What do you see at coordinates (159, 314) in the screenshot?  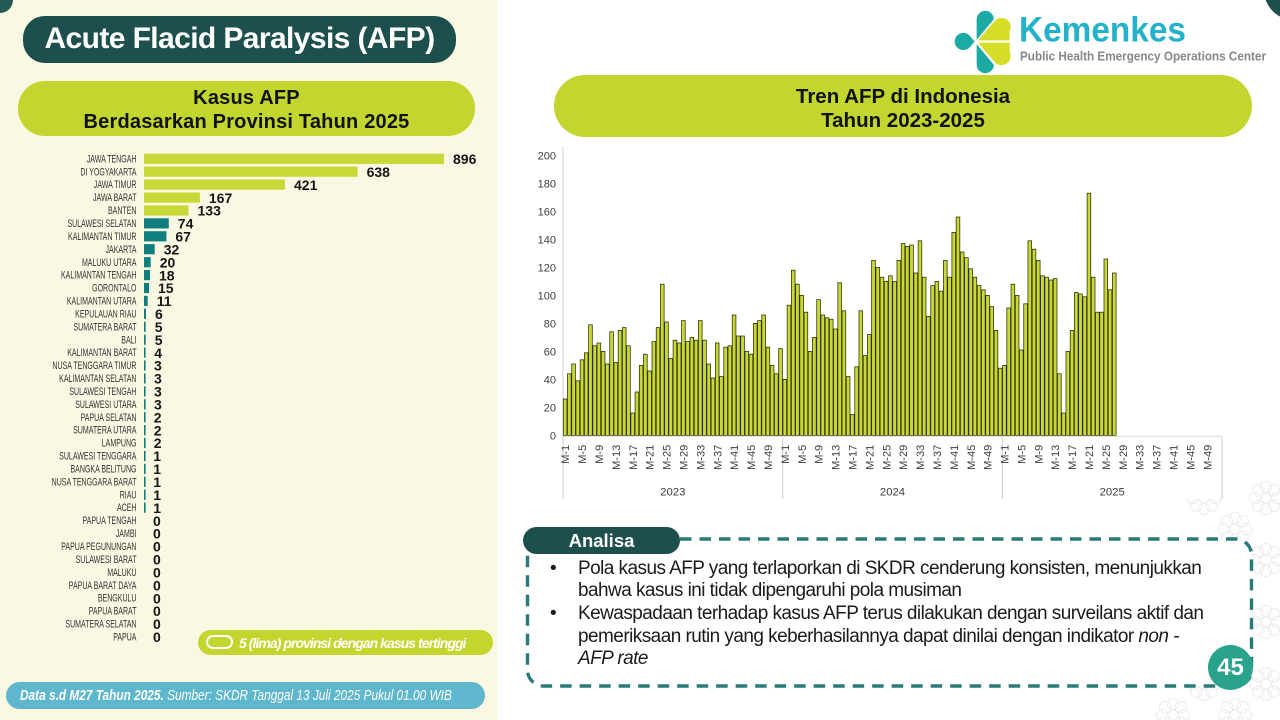 I see `svg-text: 6` at bounding box center [159, 314].